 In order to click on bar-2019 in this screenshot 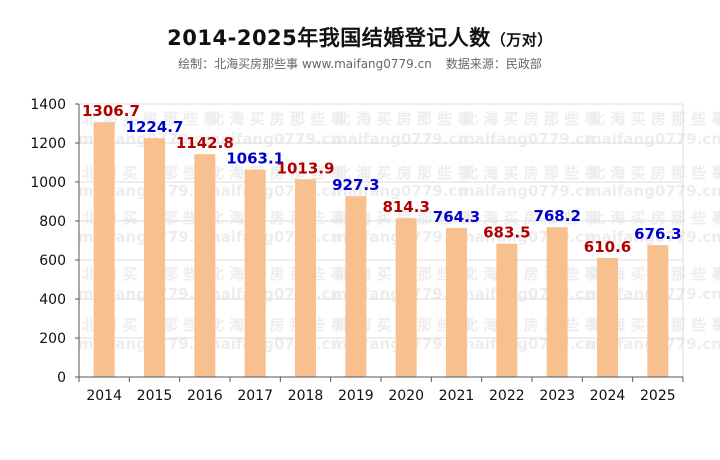, I will do `click(356, 286)`.